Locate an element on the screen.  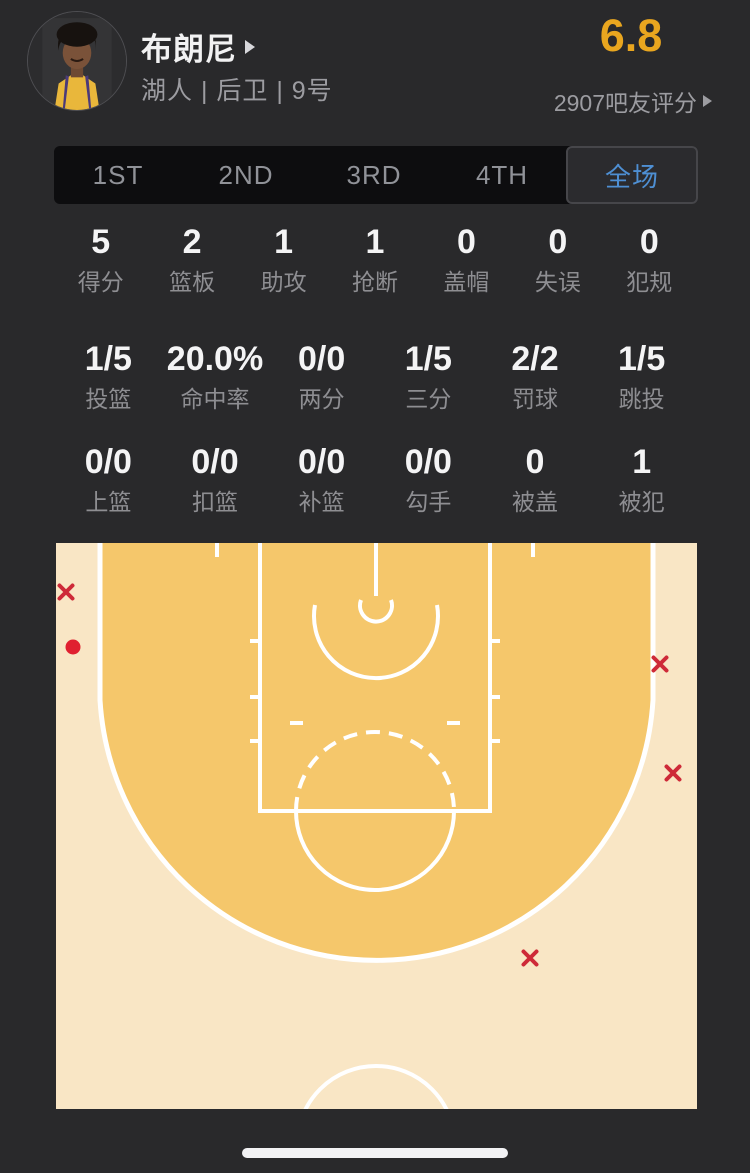
stat-layup: 0/0 上篮 is located at coordinates (108, 479).